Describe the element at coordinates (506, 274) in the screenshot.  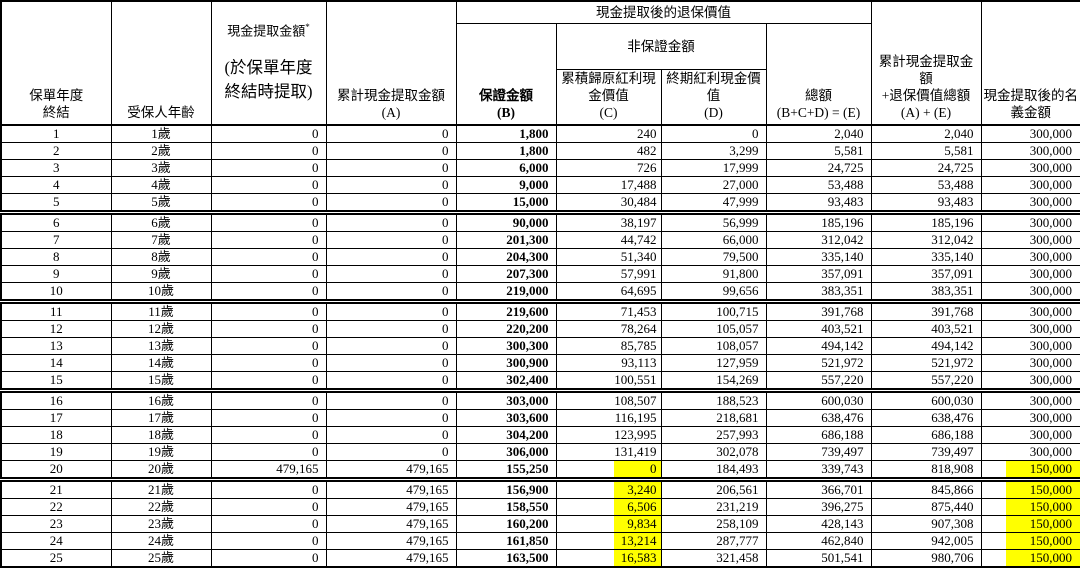
I see `cell-guaranteed-amount: 207,300` at that location.